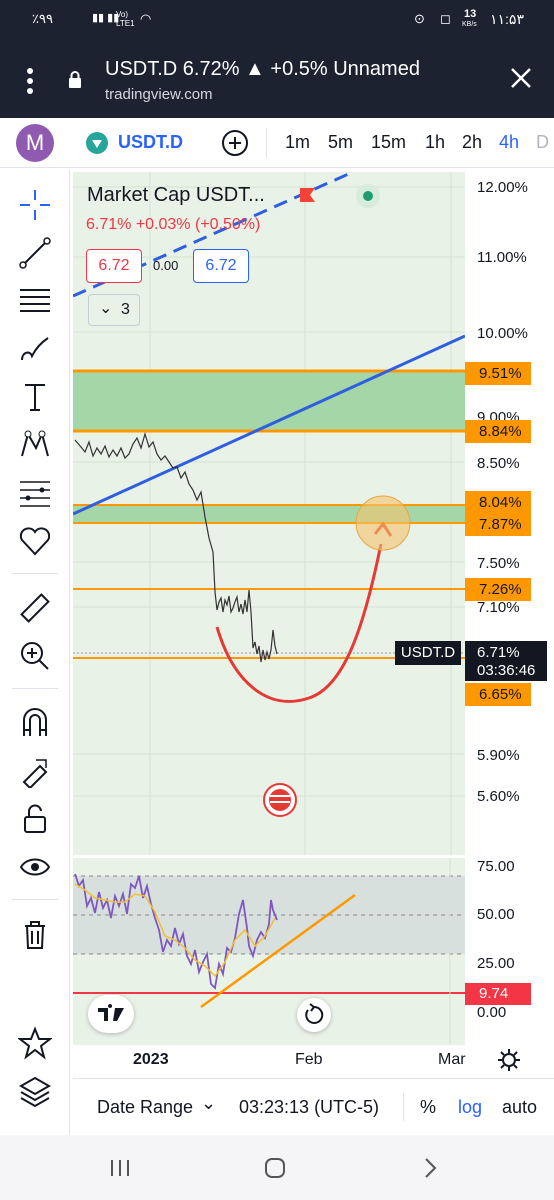 The width and height of the screenshot is (554, 1200). I want to click on crosshair-icon, so click(35, 205).